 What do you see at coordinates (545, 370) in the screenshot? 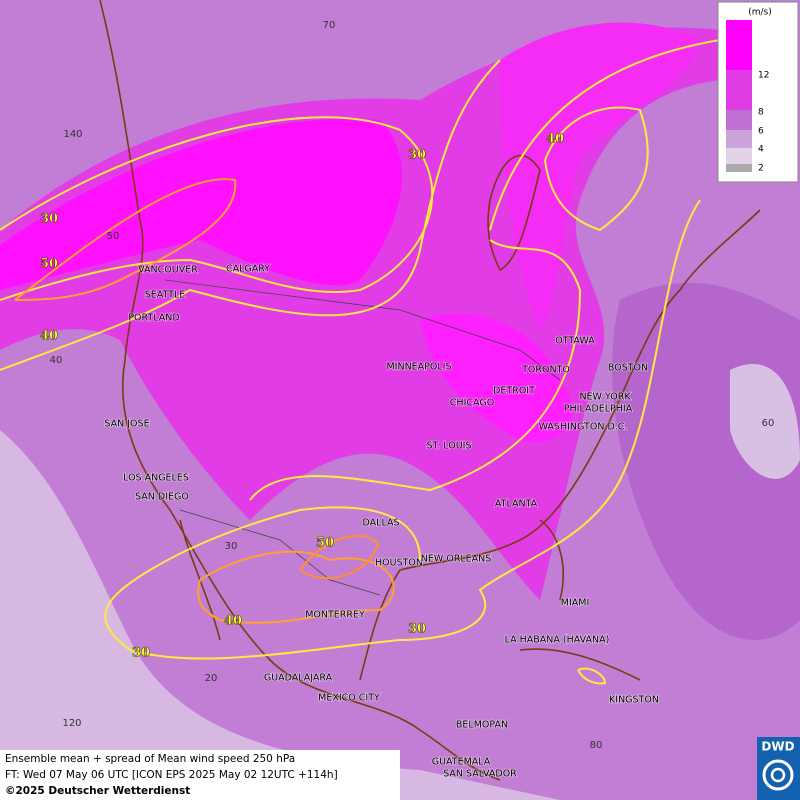
I see `city-label: TORONTO` at bounding box center [545, 370].